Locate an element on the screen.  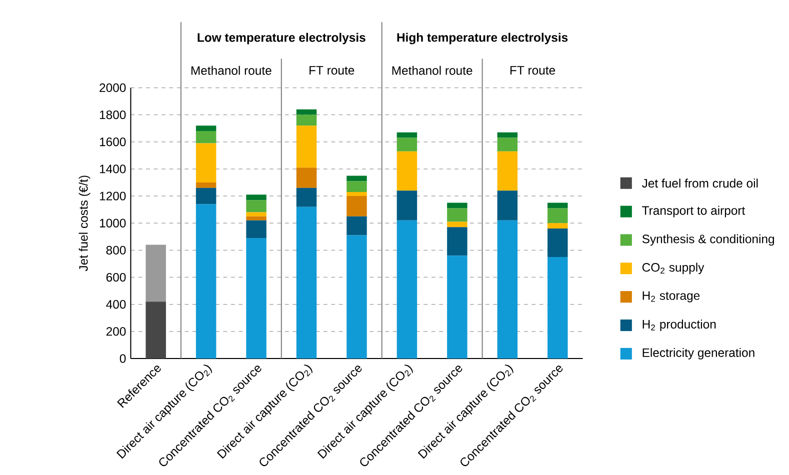
legend-label: Electricity generation is located at coordinates (698, 354).